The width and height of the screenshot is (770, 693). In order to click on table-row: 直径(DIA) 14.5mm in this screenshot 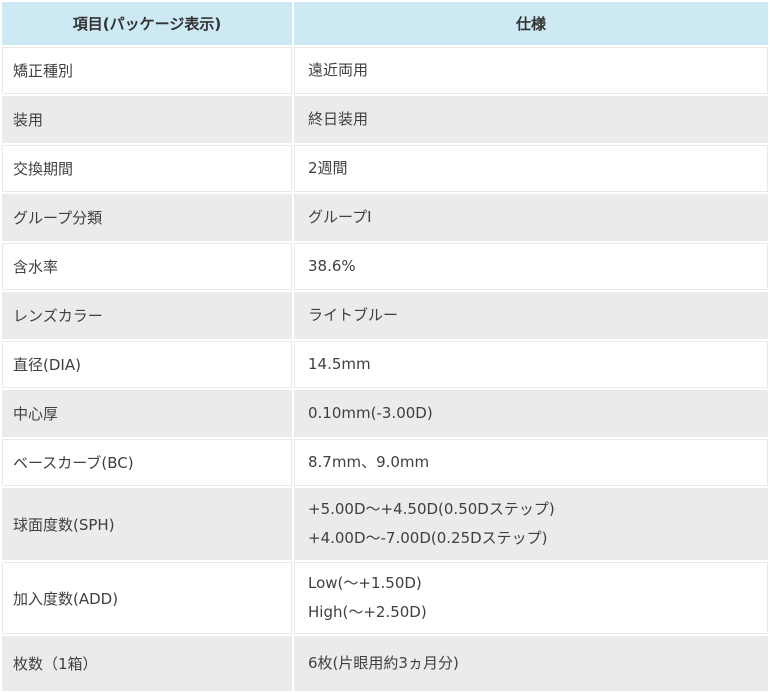, I will do `click(385, 364)`.